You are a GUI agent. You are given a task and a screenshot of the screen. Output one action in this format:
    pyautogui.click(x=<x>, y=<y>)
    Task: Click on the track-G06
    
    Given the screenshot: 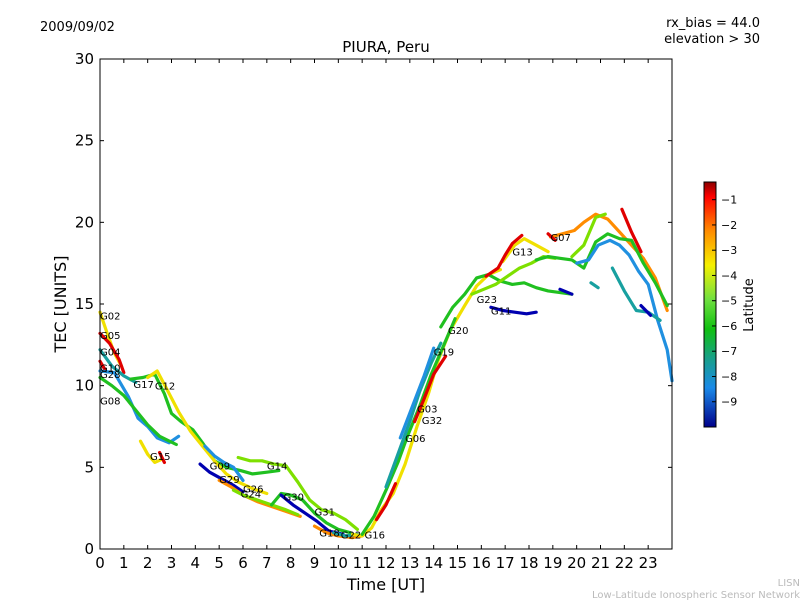 What is the action you would take?
    pyautogui.click(x=408, y=426)
    